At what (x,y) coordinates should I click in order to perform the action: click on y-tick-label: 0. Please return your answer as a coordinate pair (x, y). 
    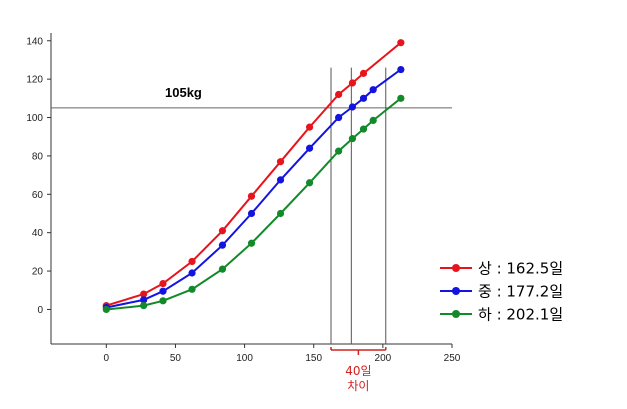
    Looking at the image, I should click on (40, 310).